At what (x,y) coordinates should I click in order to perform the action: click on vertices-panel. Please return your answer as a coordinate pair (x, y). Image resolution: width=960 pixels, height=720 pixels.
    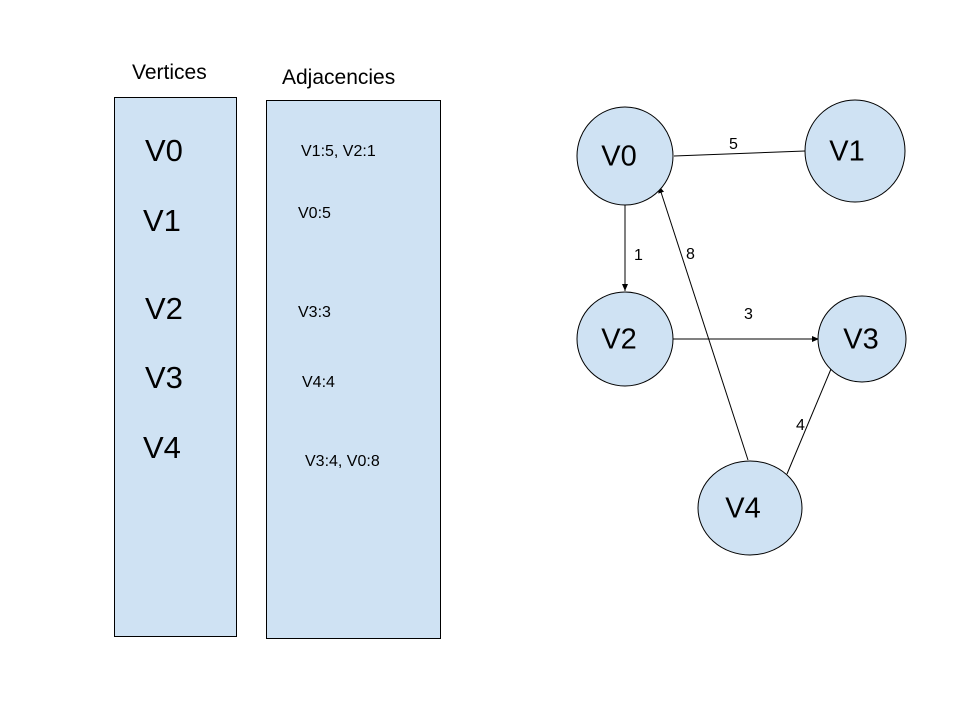
    Looking at the image, I should click on (175, 367).